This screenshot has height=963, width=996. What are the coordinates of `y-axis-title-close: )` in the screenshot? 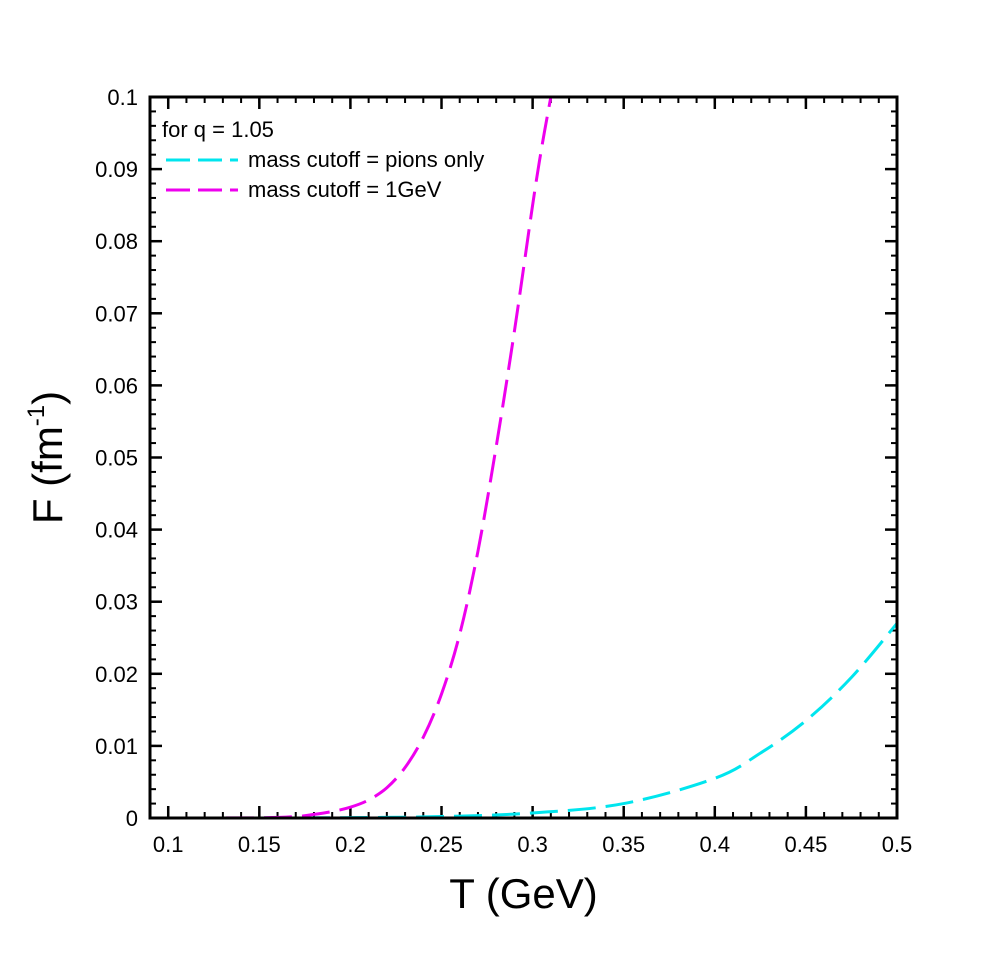 It's located at (47, 398).